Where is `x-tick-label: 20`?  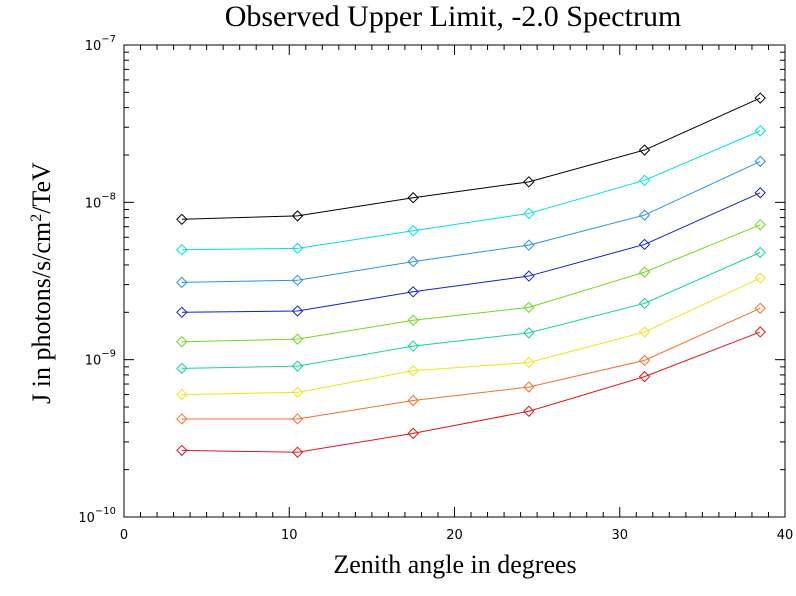 x-tick-label: 20 is located at coordinates (454, 535).